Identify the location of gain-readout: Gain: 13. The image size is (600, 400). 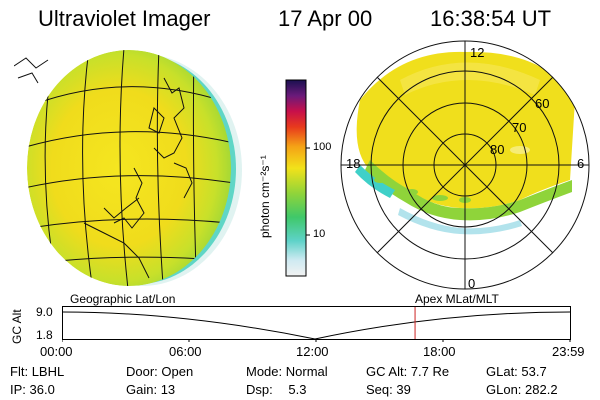
(150, 389).